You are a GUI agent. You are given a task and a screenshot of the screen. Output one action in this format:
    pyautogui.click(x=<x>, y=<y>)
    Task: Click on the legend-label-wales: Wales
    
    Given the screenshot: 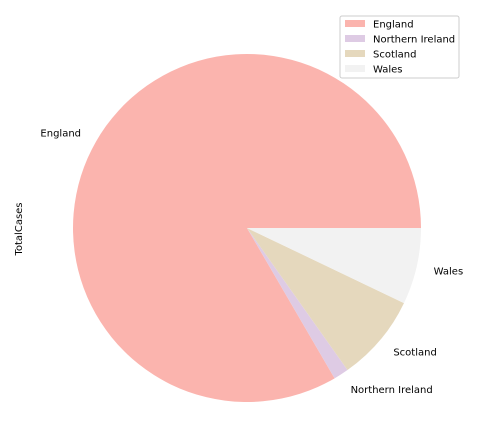 What is the action you would take?
    pyautogui.click(x=388, y=70)
    